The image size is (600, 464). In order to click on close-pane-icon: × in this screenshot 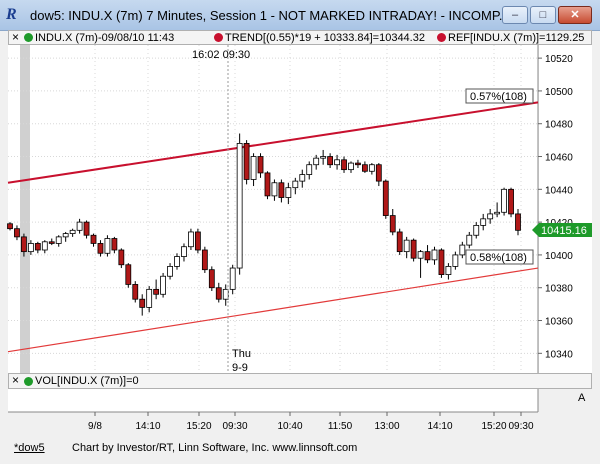, I will do `click(16, 37)`.